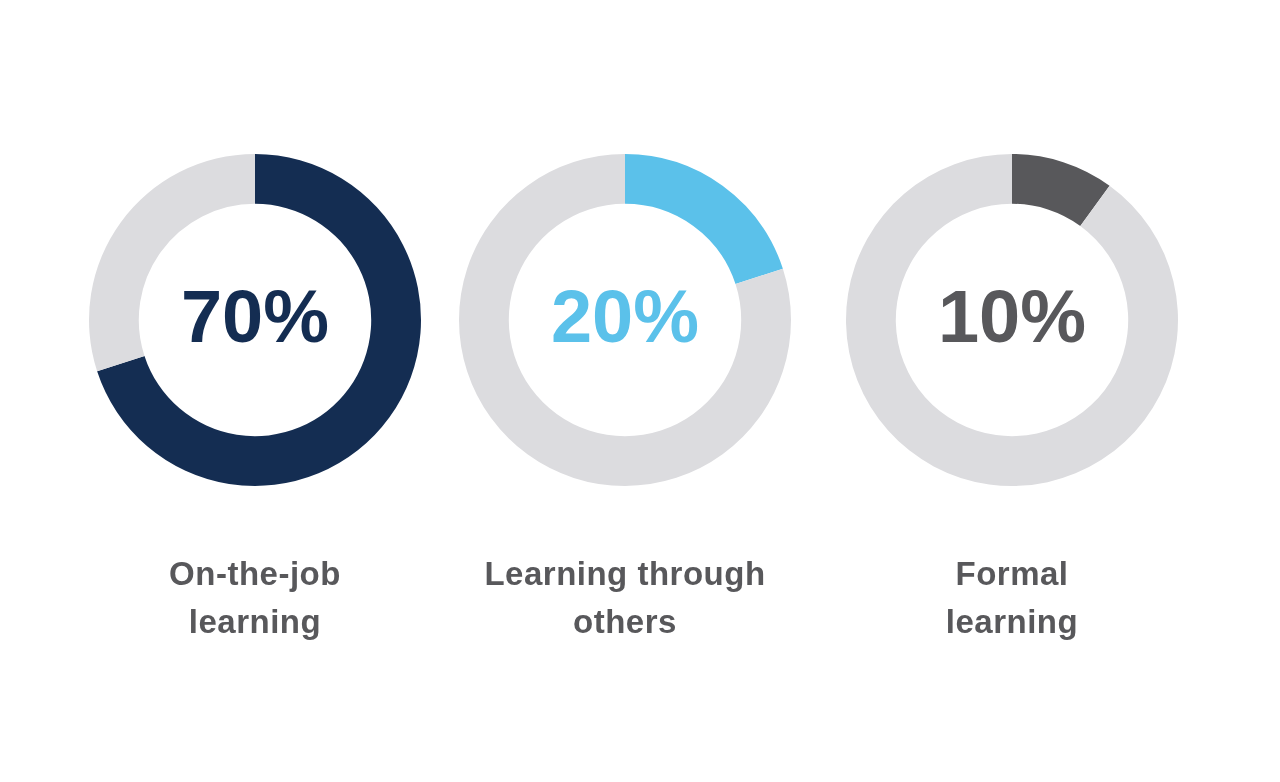 The width and height of the screenshot is (1280, 782). Describe the element at coordinates (255, 317) in the screenshot. I see `data-label: 70%` at that location.